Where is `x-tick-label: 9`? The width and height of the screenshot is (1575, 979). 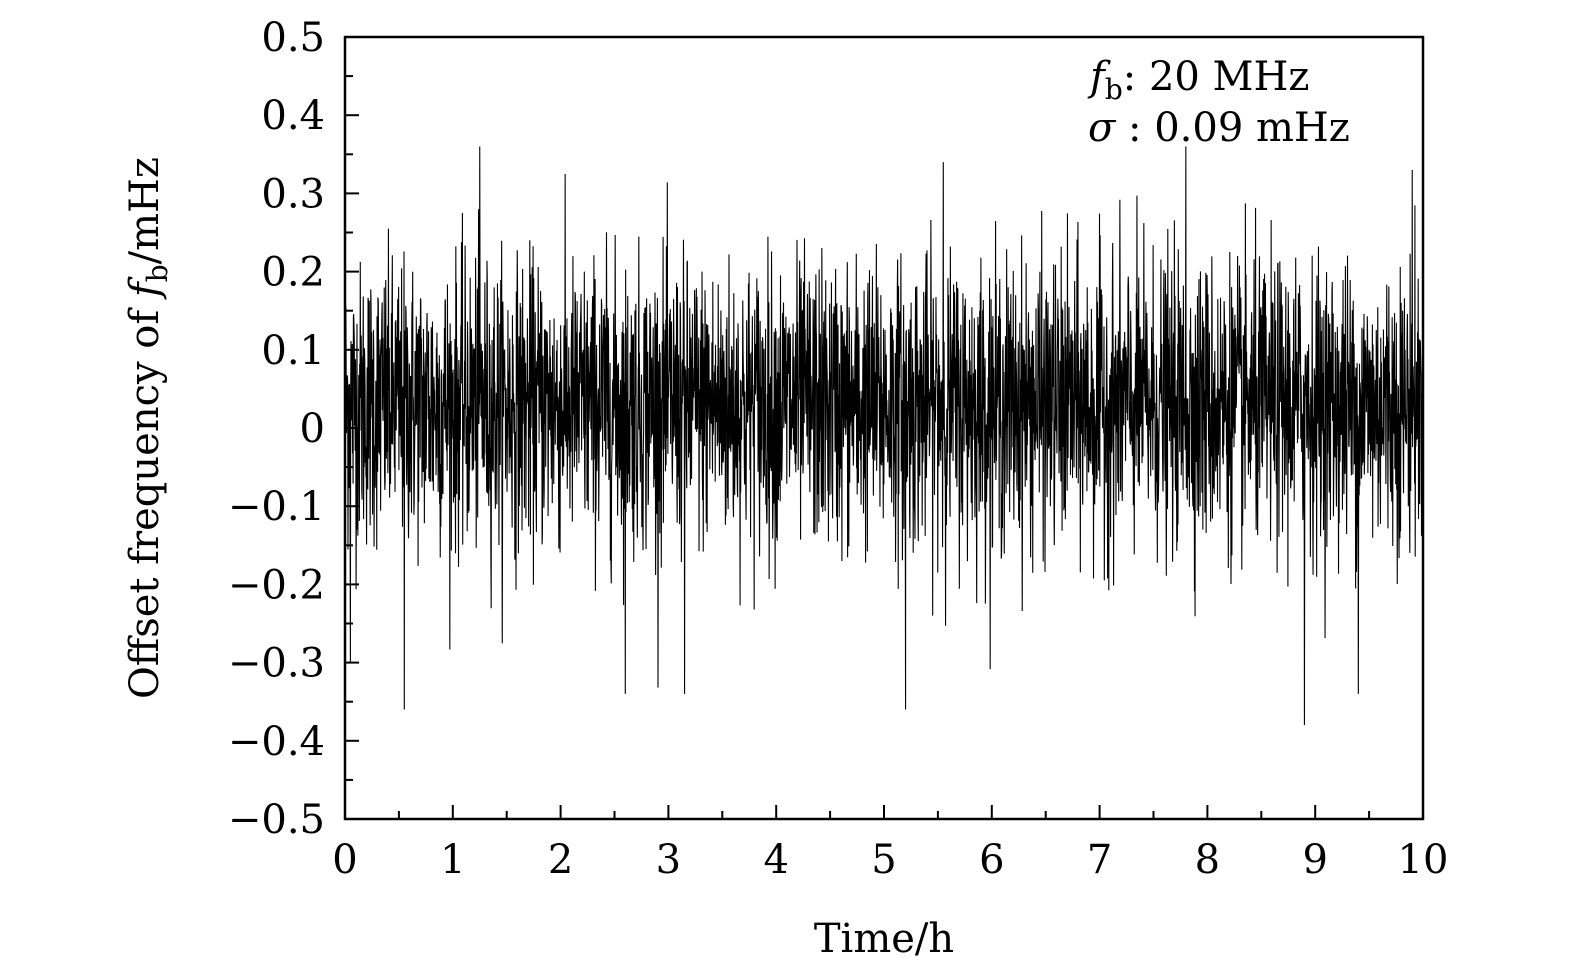 x-tick-label: 9 is located at coordinates (1314, 860).